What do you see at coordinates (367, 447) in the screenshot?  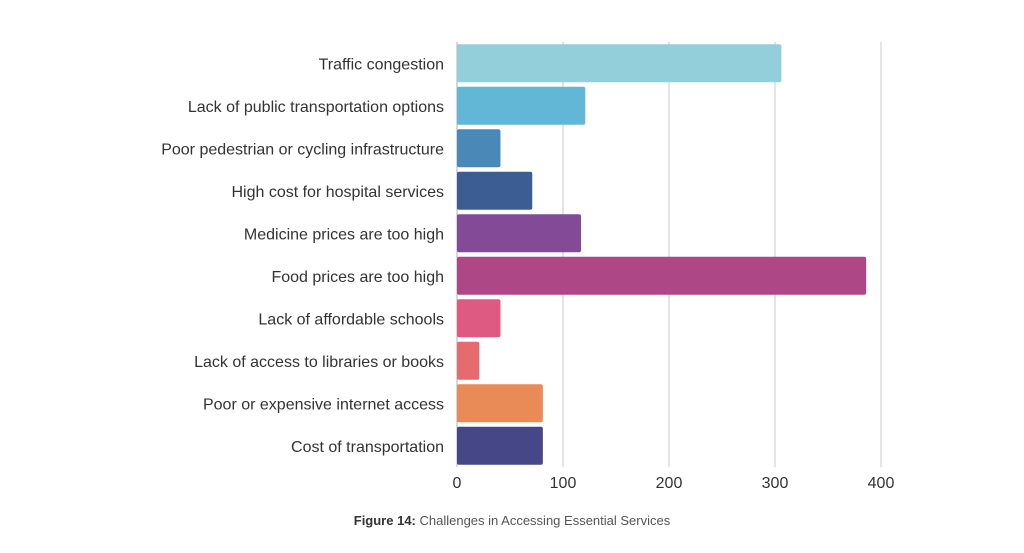 I see `category-label: Cost of transportation` at bounding box center [367, 447].